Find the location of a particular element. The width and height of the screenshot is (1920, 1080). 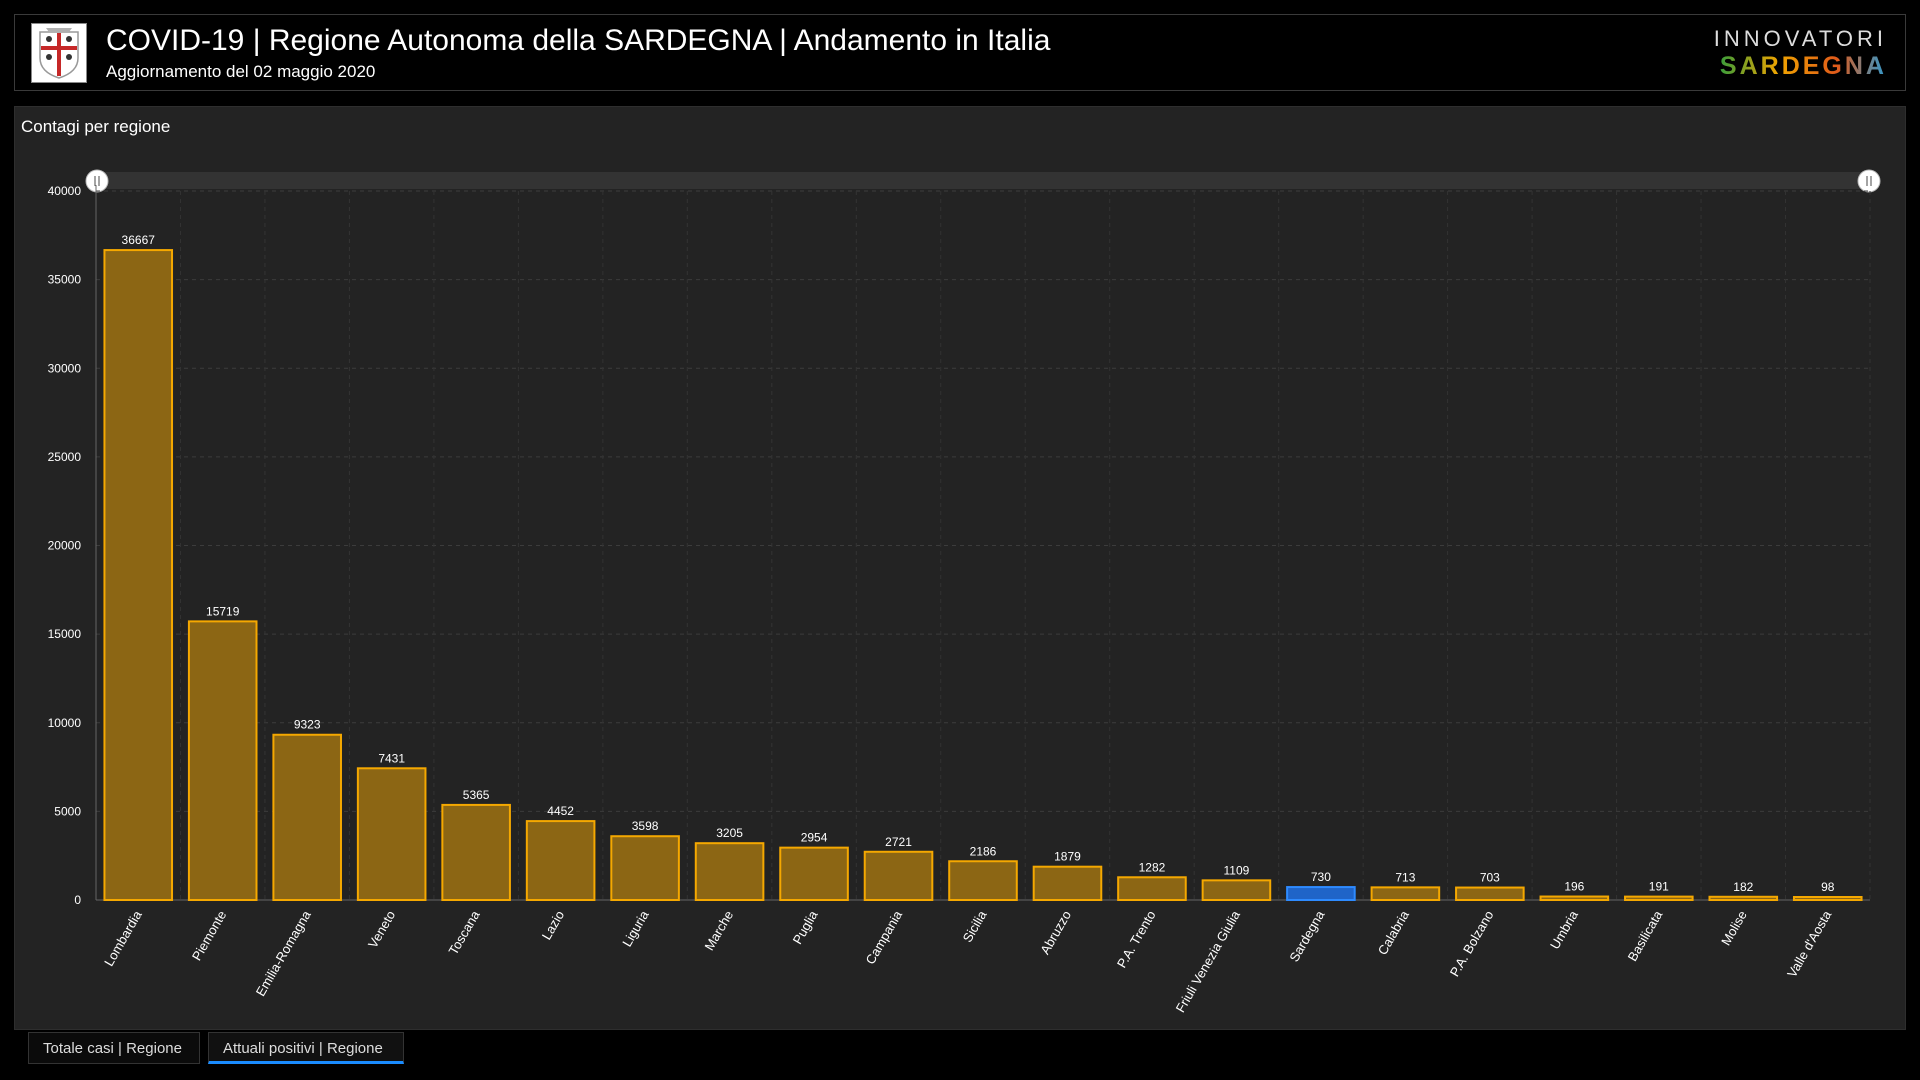

x-tick-label: Abruzzo is located at coordinates (1055, 932).